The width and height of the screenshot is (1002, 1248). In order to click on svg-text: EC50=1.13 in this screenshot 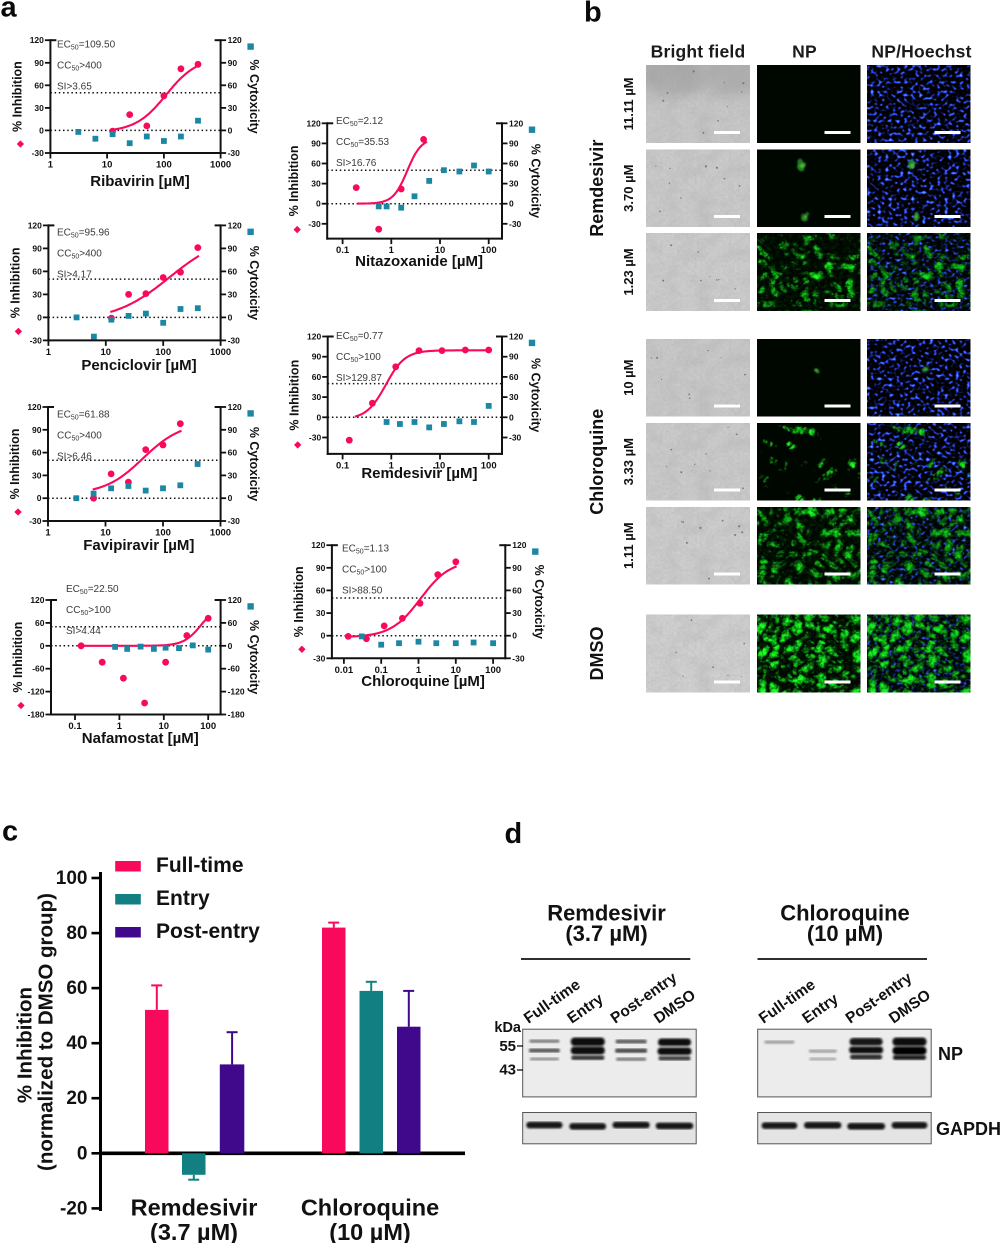, I will do `click(365, 550)`.